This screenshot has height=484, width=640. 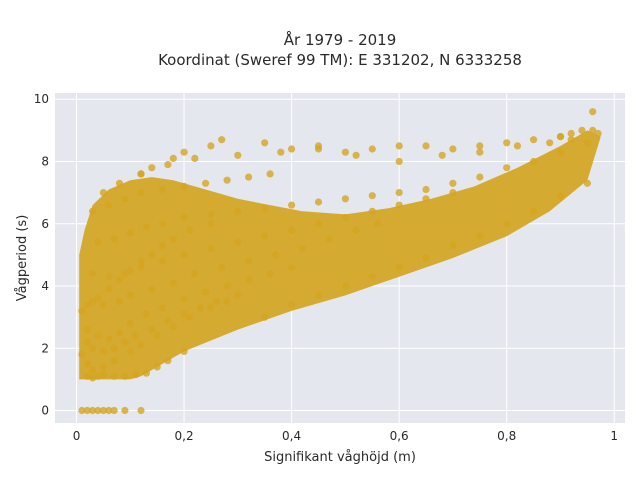 I want to click on y-tick-label: 10, so click(x=41, y=99).